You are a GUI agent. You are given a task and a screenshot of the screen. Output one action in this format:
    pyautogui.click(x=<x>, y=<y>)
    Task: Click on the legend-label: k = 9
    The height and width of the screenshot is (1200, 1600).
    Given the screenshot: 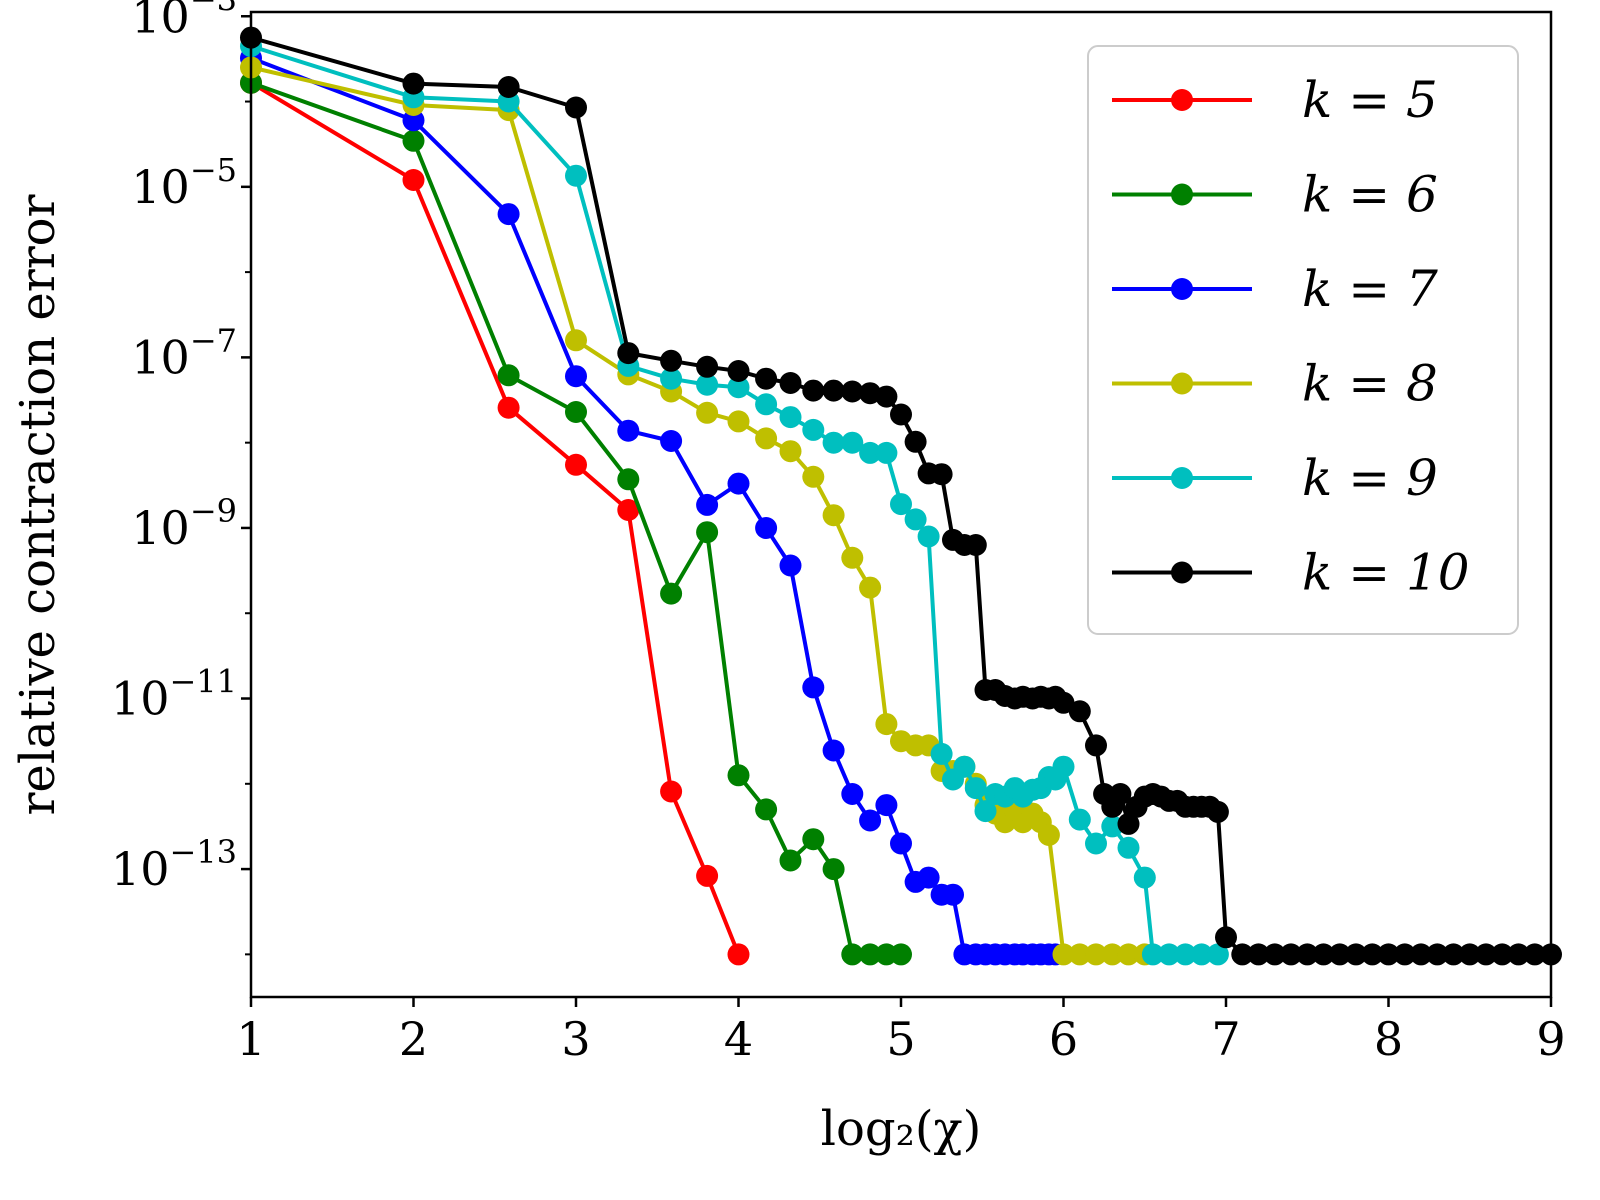 What is the action you would take?
    pyautogui.click(x=1370, y=478)
    